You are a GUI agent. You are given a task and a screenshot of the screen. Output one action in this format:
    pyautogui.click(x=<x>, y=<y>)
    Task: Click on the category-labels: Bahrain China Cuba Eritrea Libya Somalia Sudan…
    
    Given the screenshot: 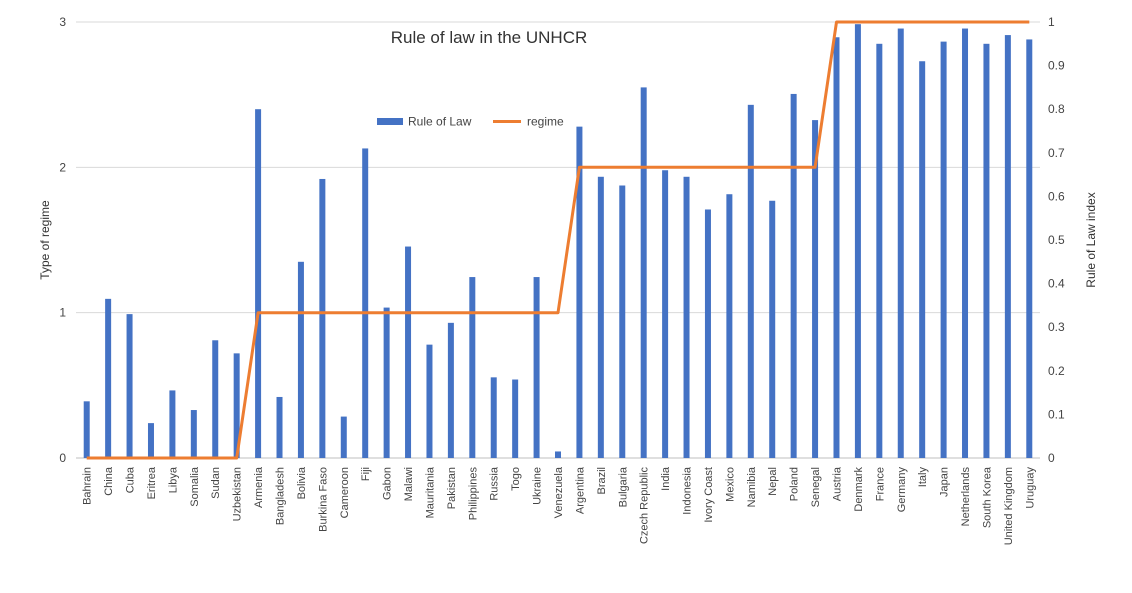 What is the action you would take?
    pyautogui.click(x=559, y=505)
    